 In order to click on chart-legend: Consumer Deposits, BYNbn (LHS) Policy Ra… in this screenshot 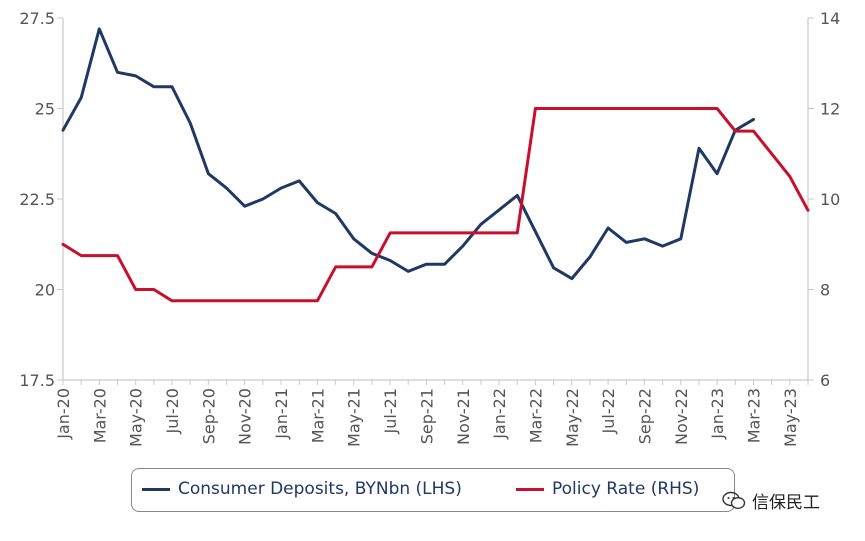, I will do `click(433, 490)`.